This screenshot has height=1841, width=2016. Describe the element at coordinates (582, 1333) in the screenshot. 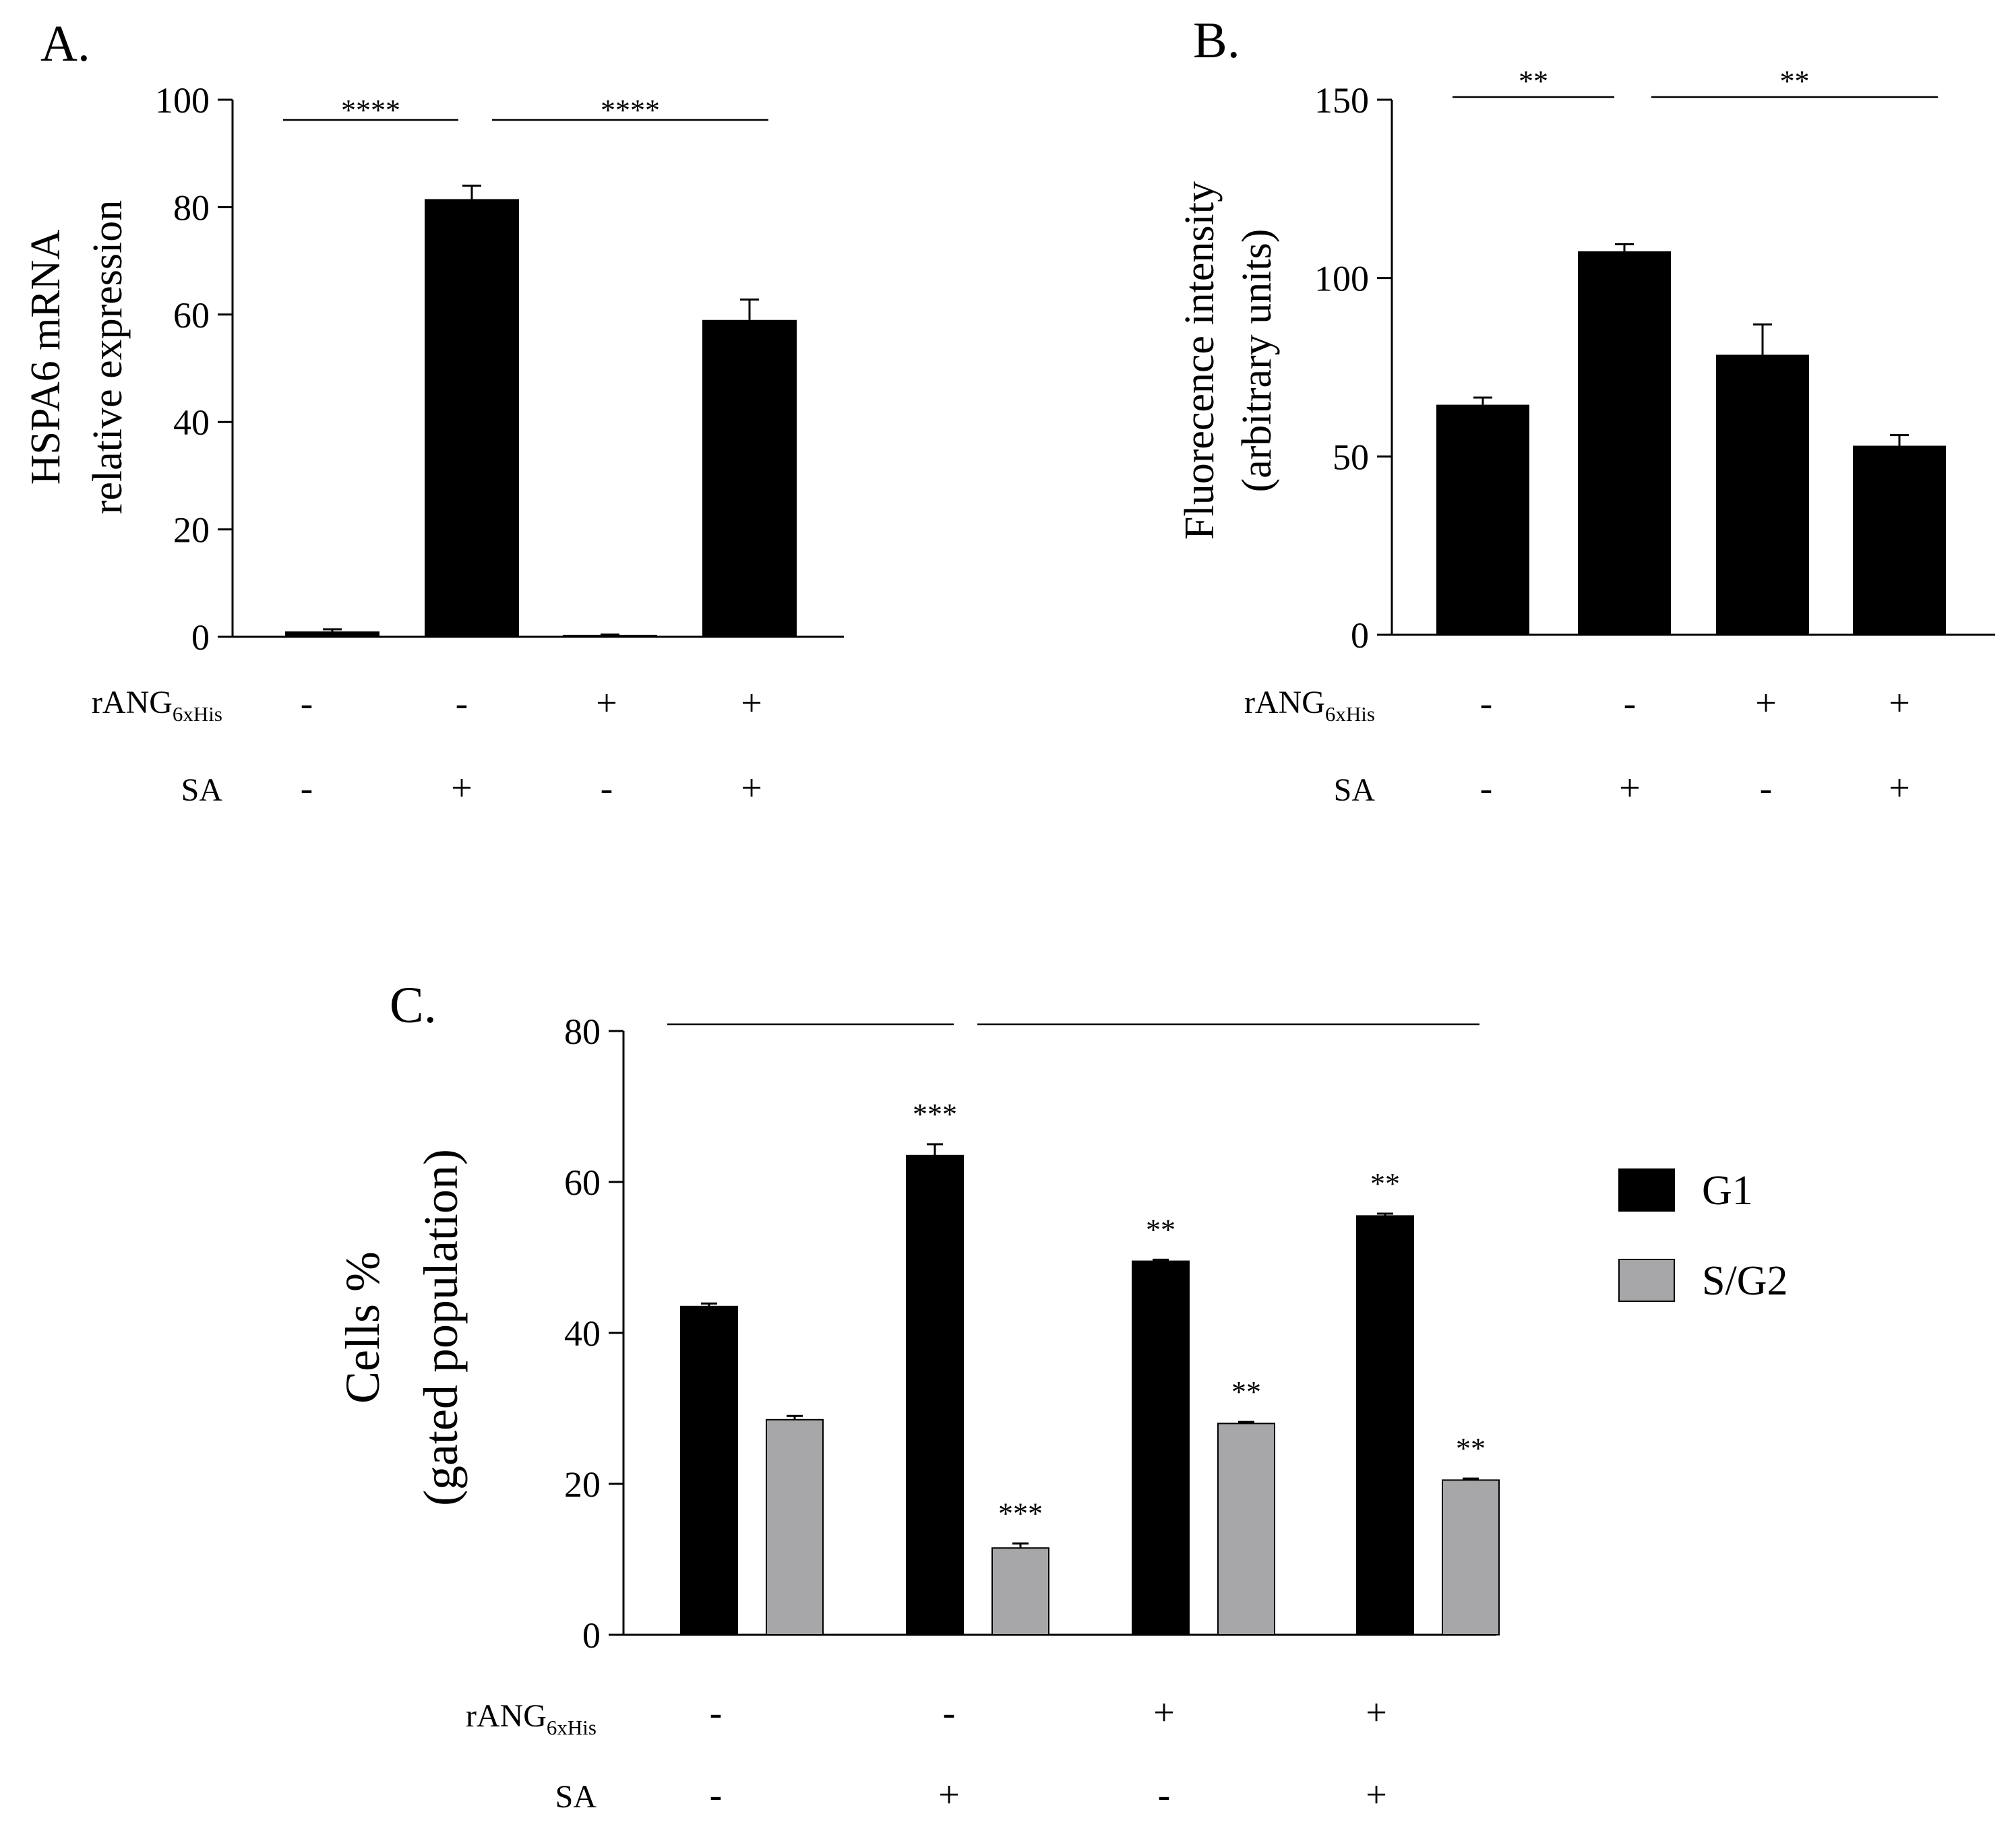

I see `panel-c-ytick-label: 40` at that location.